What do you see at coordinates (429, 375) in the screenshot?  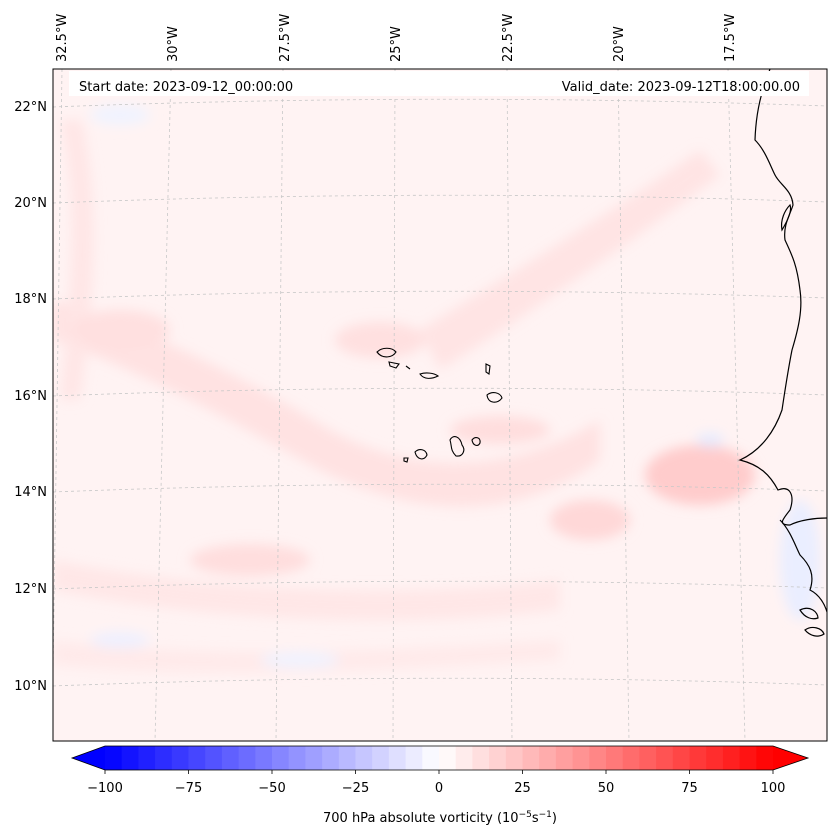 I see `island-sao-nicolau` at bounding box center [429, 375].